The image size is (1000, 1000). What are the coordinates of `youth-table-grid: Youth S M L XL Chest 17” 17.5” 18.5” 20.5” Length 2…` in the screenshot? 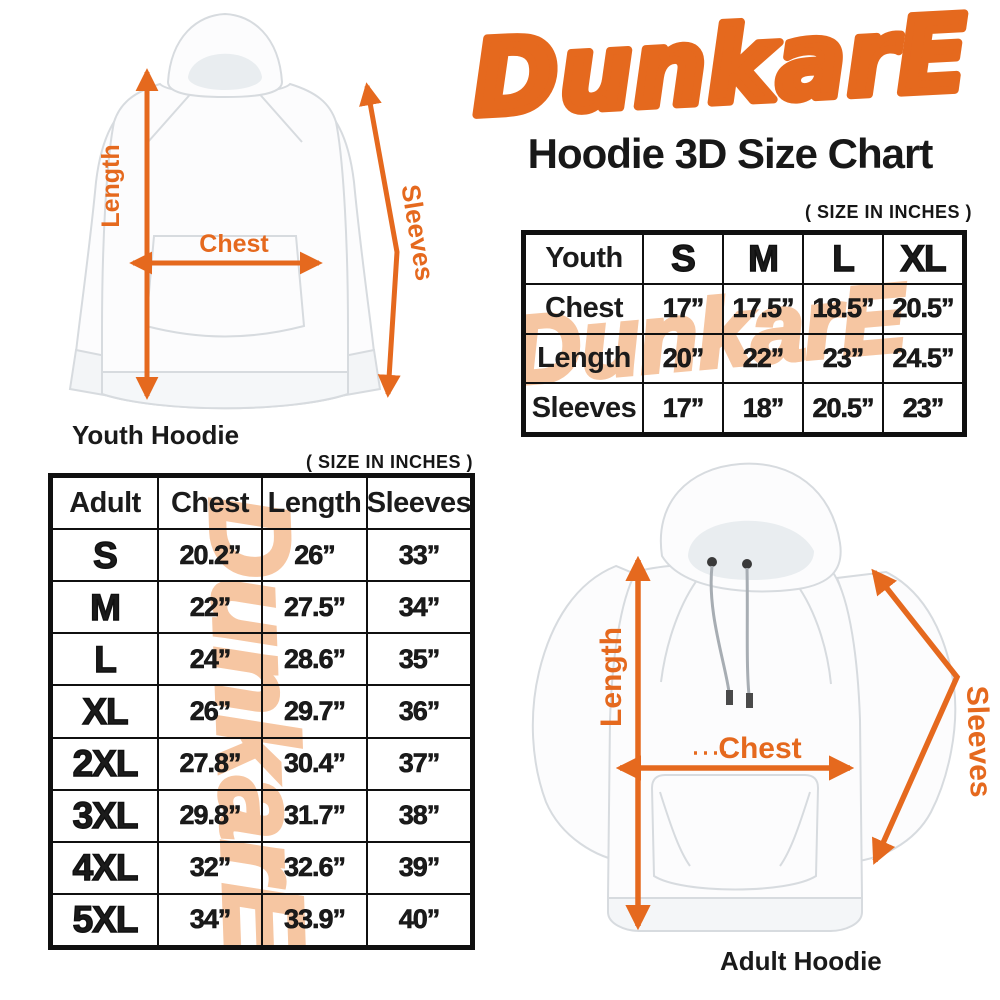 It's located at (744, 333).